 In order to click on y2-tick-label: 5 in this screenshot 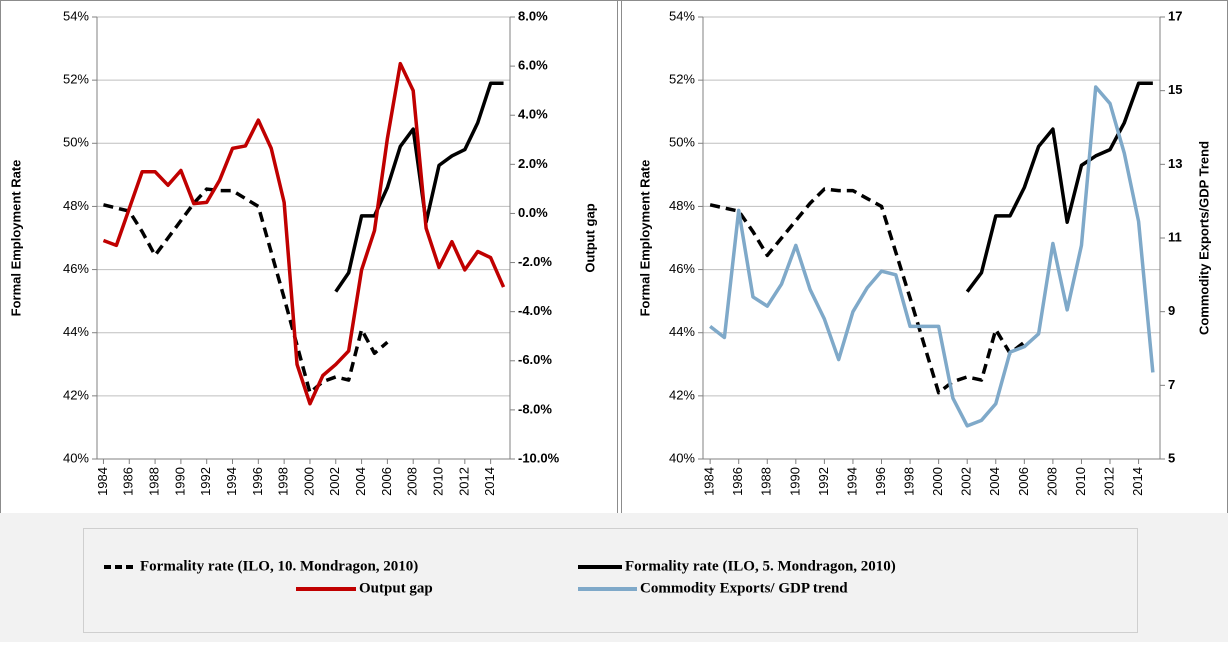, I will do `click(1171, 457)`.